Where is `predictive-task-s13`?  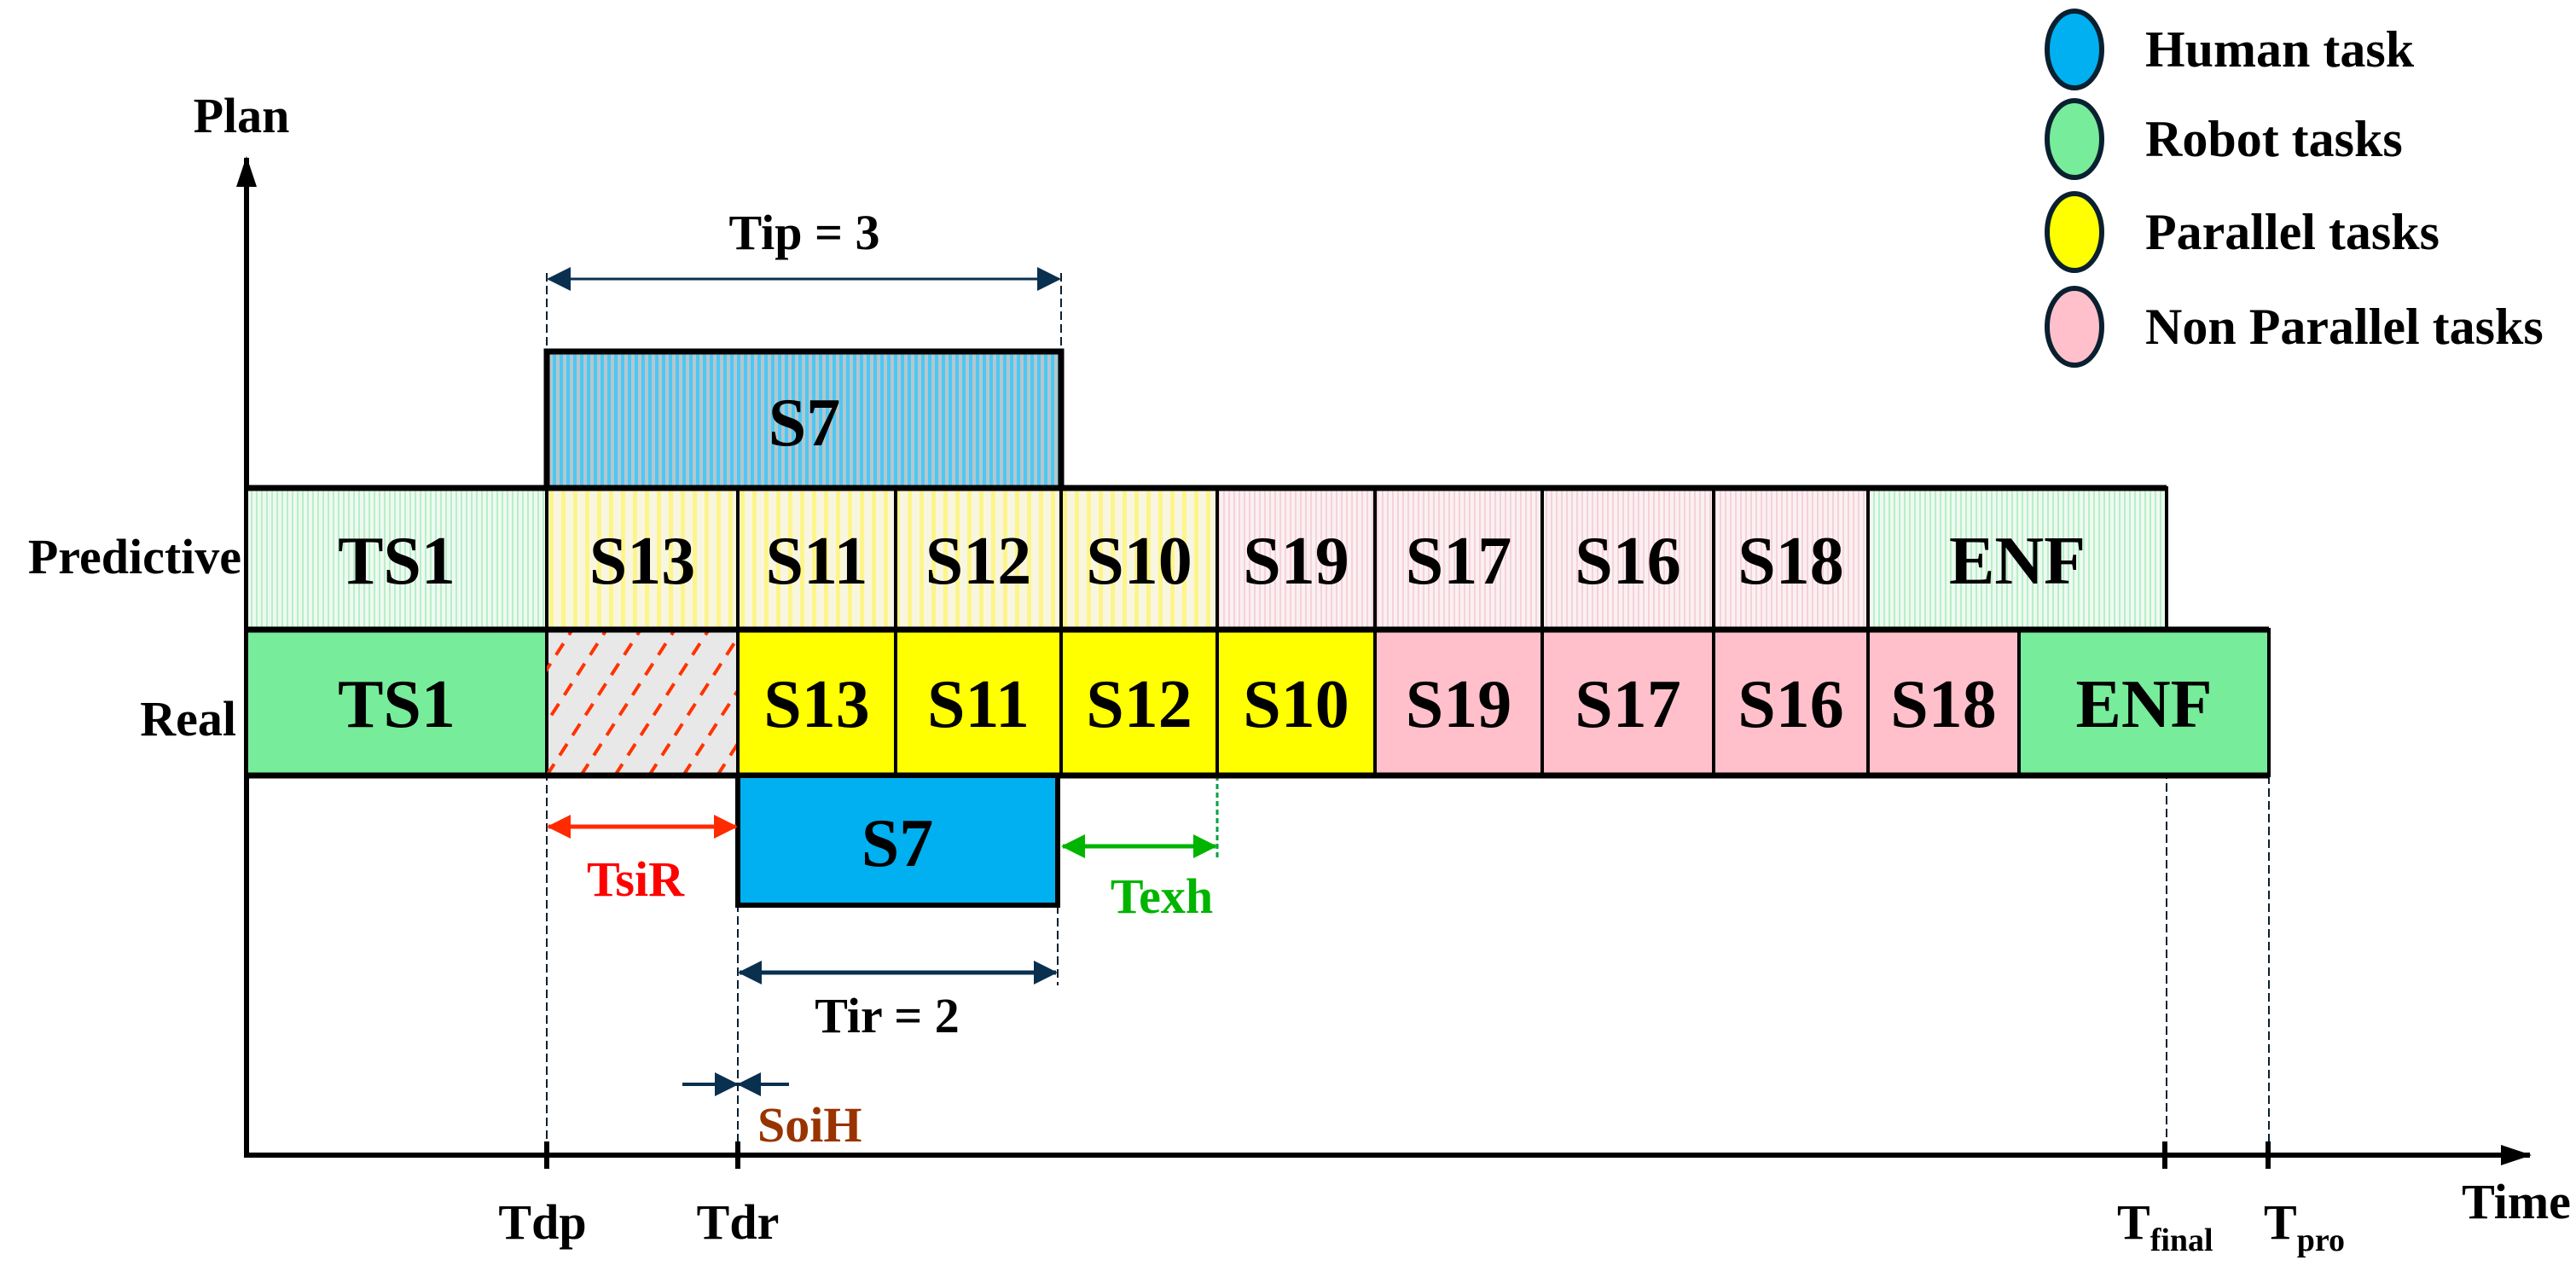 predictive-task-s13 is located at coordinates (642, 558).